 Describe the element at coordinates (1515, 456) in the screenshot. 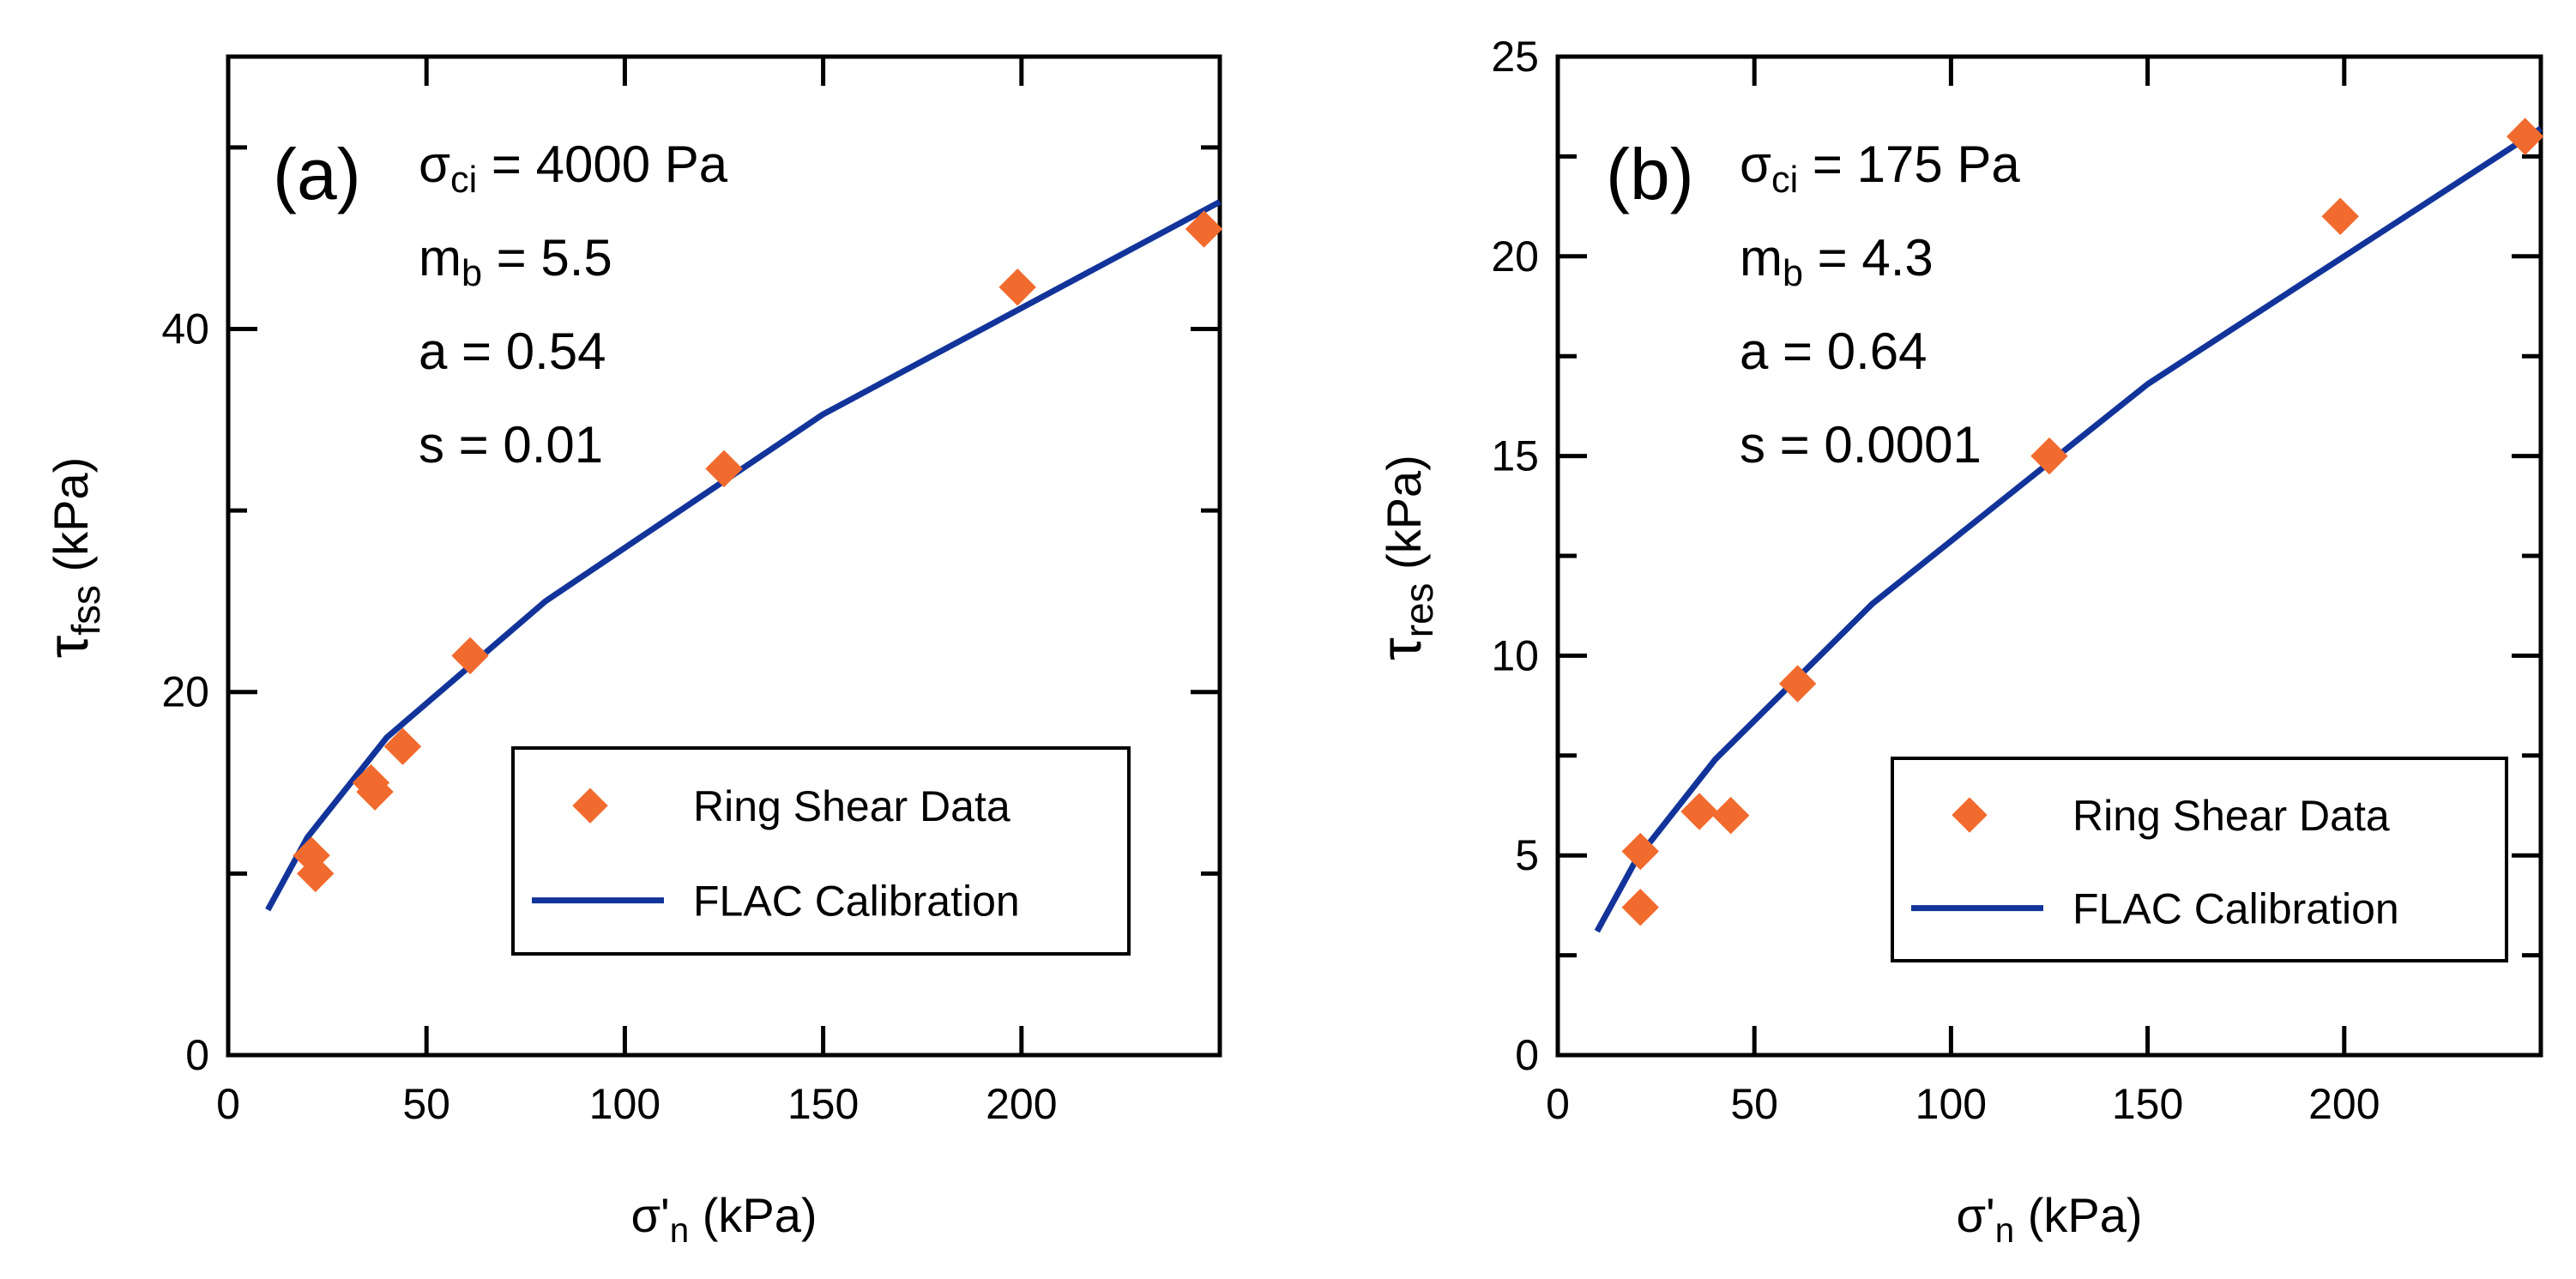

I see `y-tick-label: 15` at that location.